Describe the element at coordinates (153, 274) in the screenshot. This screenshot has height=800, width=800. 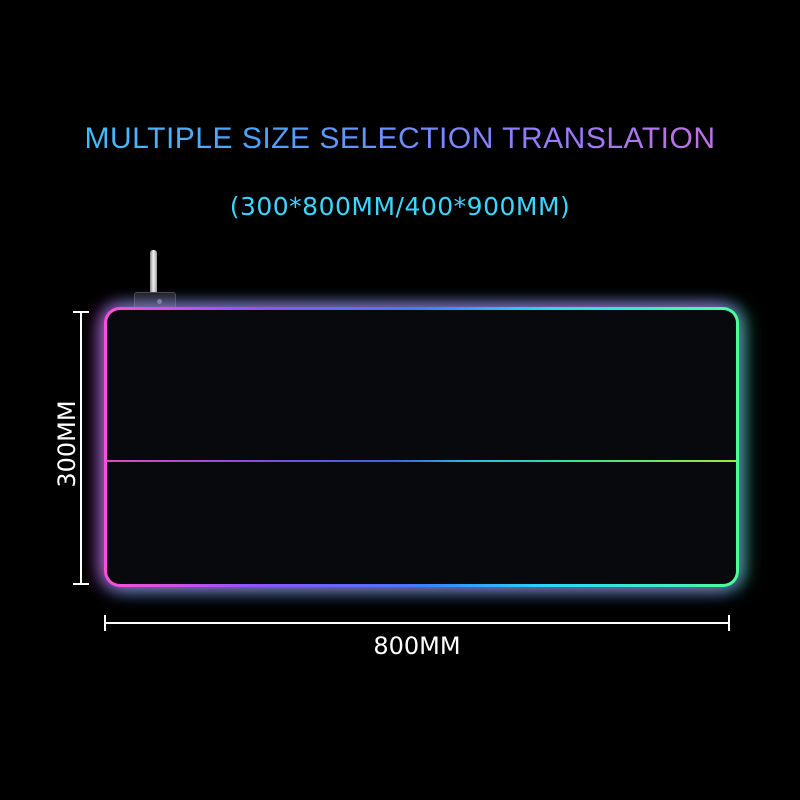
I see `usb-cable-icon` at that location.